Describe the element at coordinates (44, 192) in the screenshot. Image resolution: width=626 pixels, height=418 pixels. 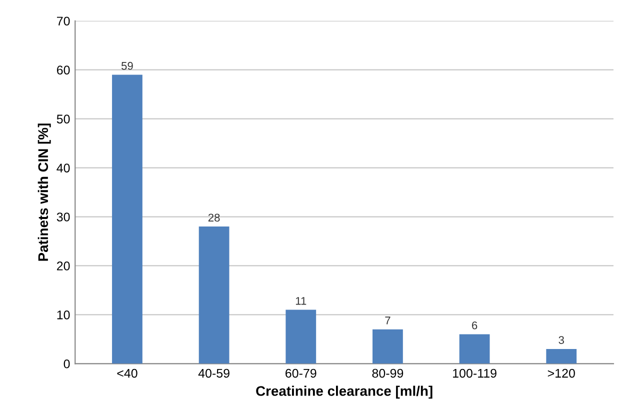
I see `y-axis-title: Patinets with CIN [%]` at that location.